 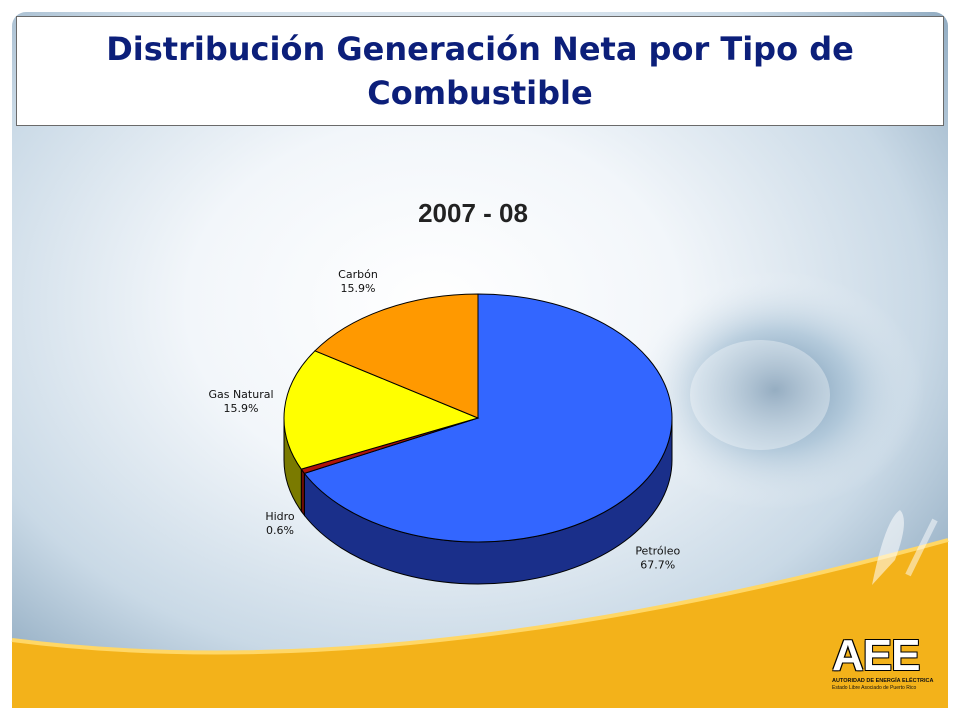 What do you see at coordinates (876, 655) in the screenshot?
I see `logo-mark: AEE` at bounding box center [876, 655].